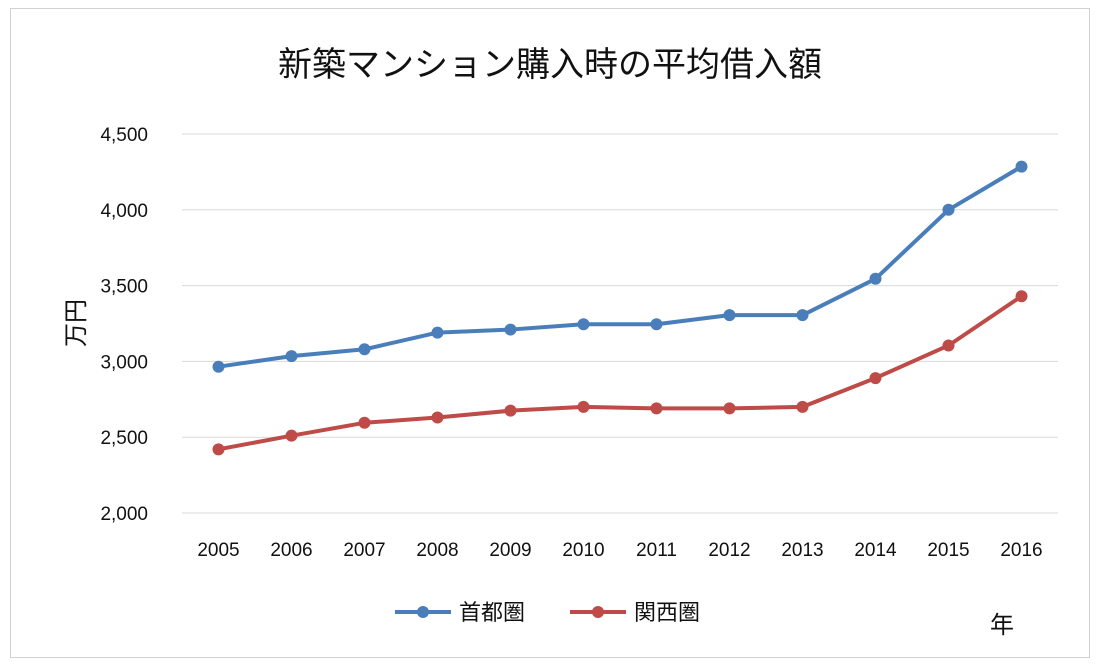 The width and height of the screenshot is (1100, 668). What do you see at coordinates (729, 550) in the screenshot?
I see `x-tick-label: 2012` at bounding box center [729, 550].